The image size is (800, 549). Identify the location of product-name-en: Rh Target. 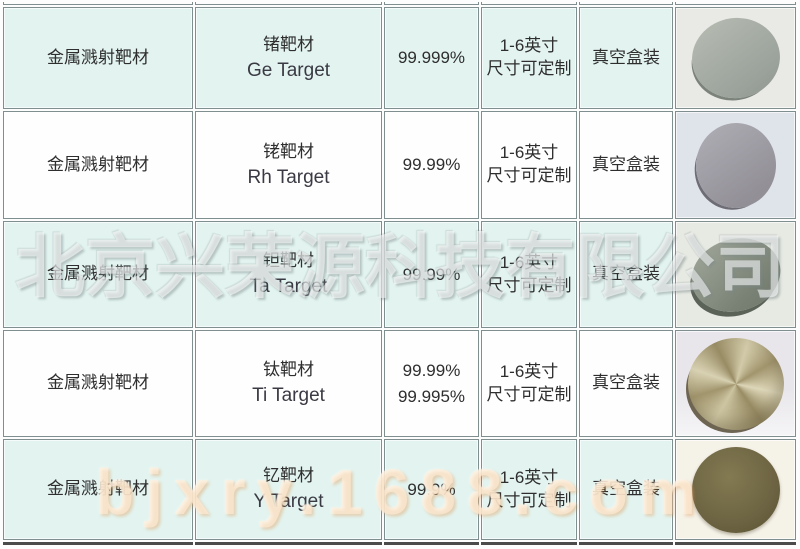
(288, 177).